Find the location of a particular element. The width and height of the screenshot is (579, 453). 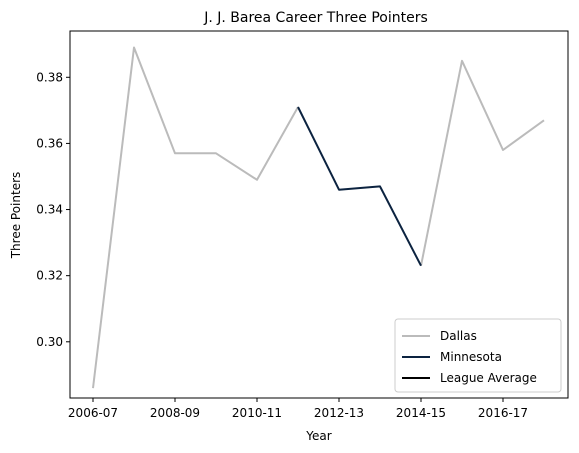

y-tick-label: 0.34 is located at coordinates (49, 210).